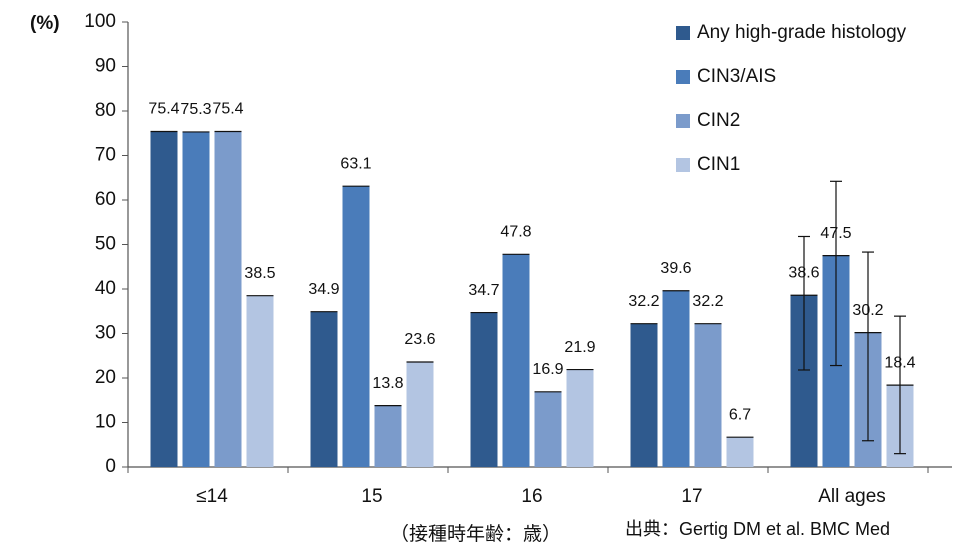 Image resolution: width=970 pixels, height=547 pixels. What do you see at coordinates (740, 414) in the screenshot?
I see `data-label: 6.7` at bounding box center [740, 414].